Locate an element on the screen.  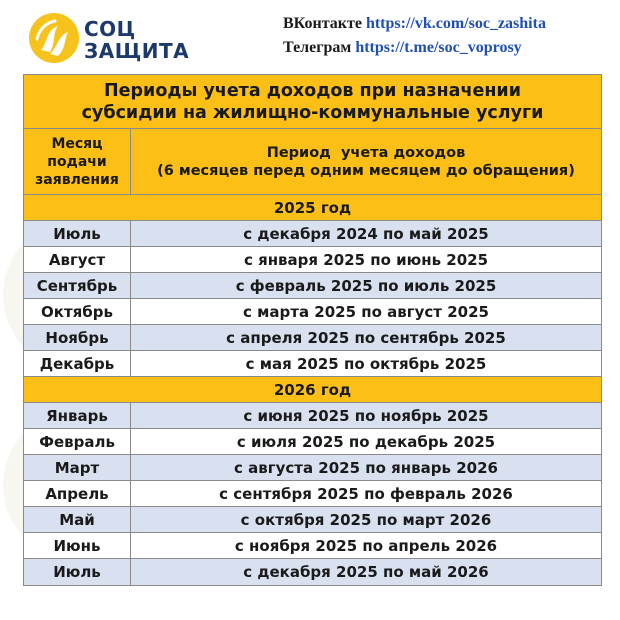
period-cell: с июня 2025 по ноябрь 2025 is located at coordinates (366, 415).